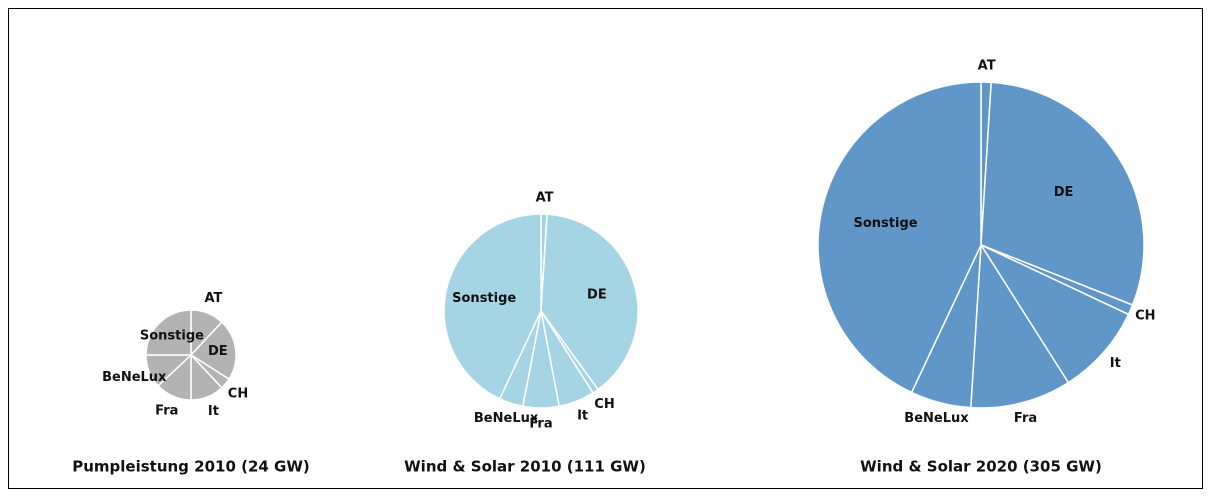 The width and height of the screenshot is (1212, 499). Describe the element at coordinates (525, 467) in the screenshot. I see `chart-title: Wind & Solar 2010 (111 GW)` at that location.